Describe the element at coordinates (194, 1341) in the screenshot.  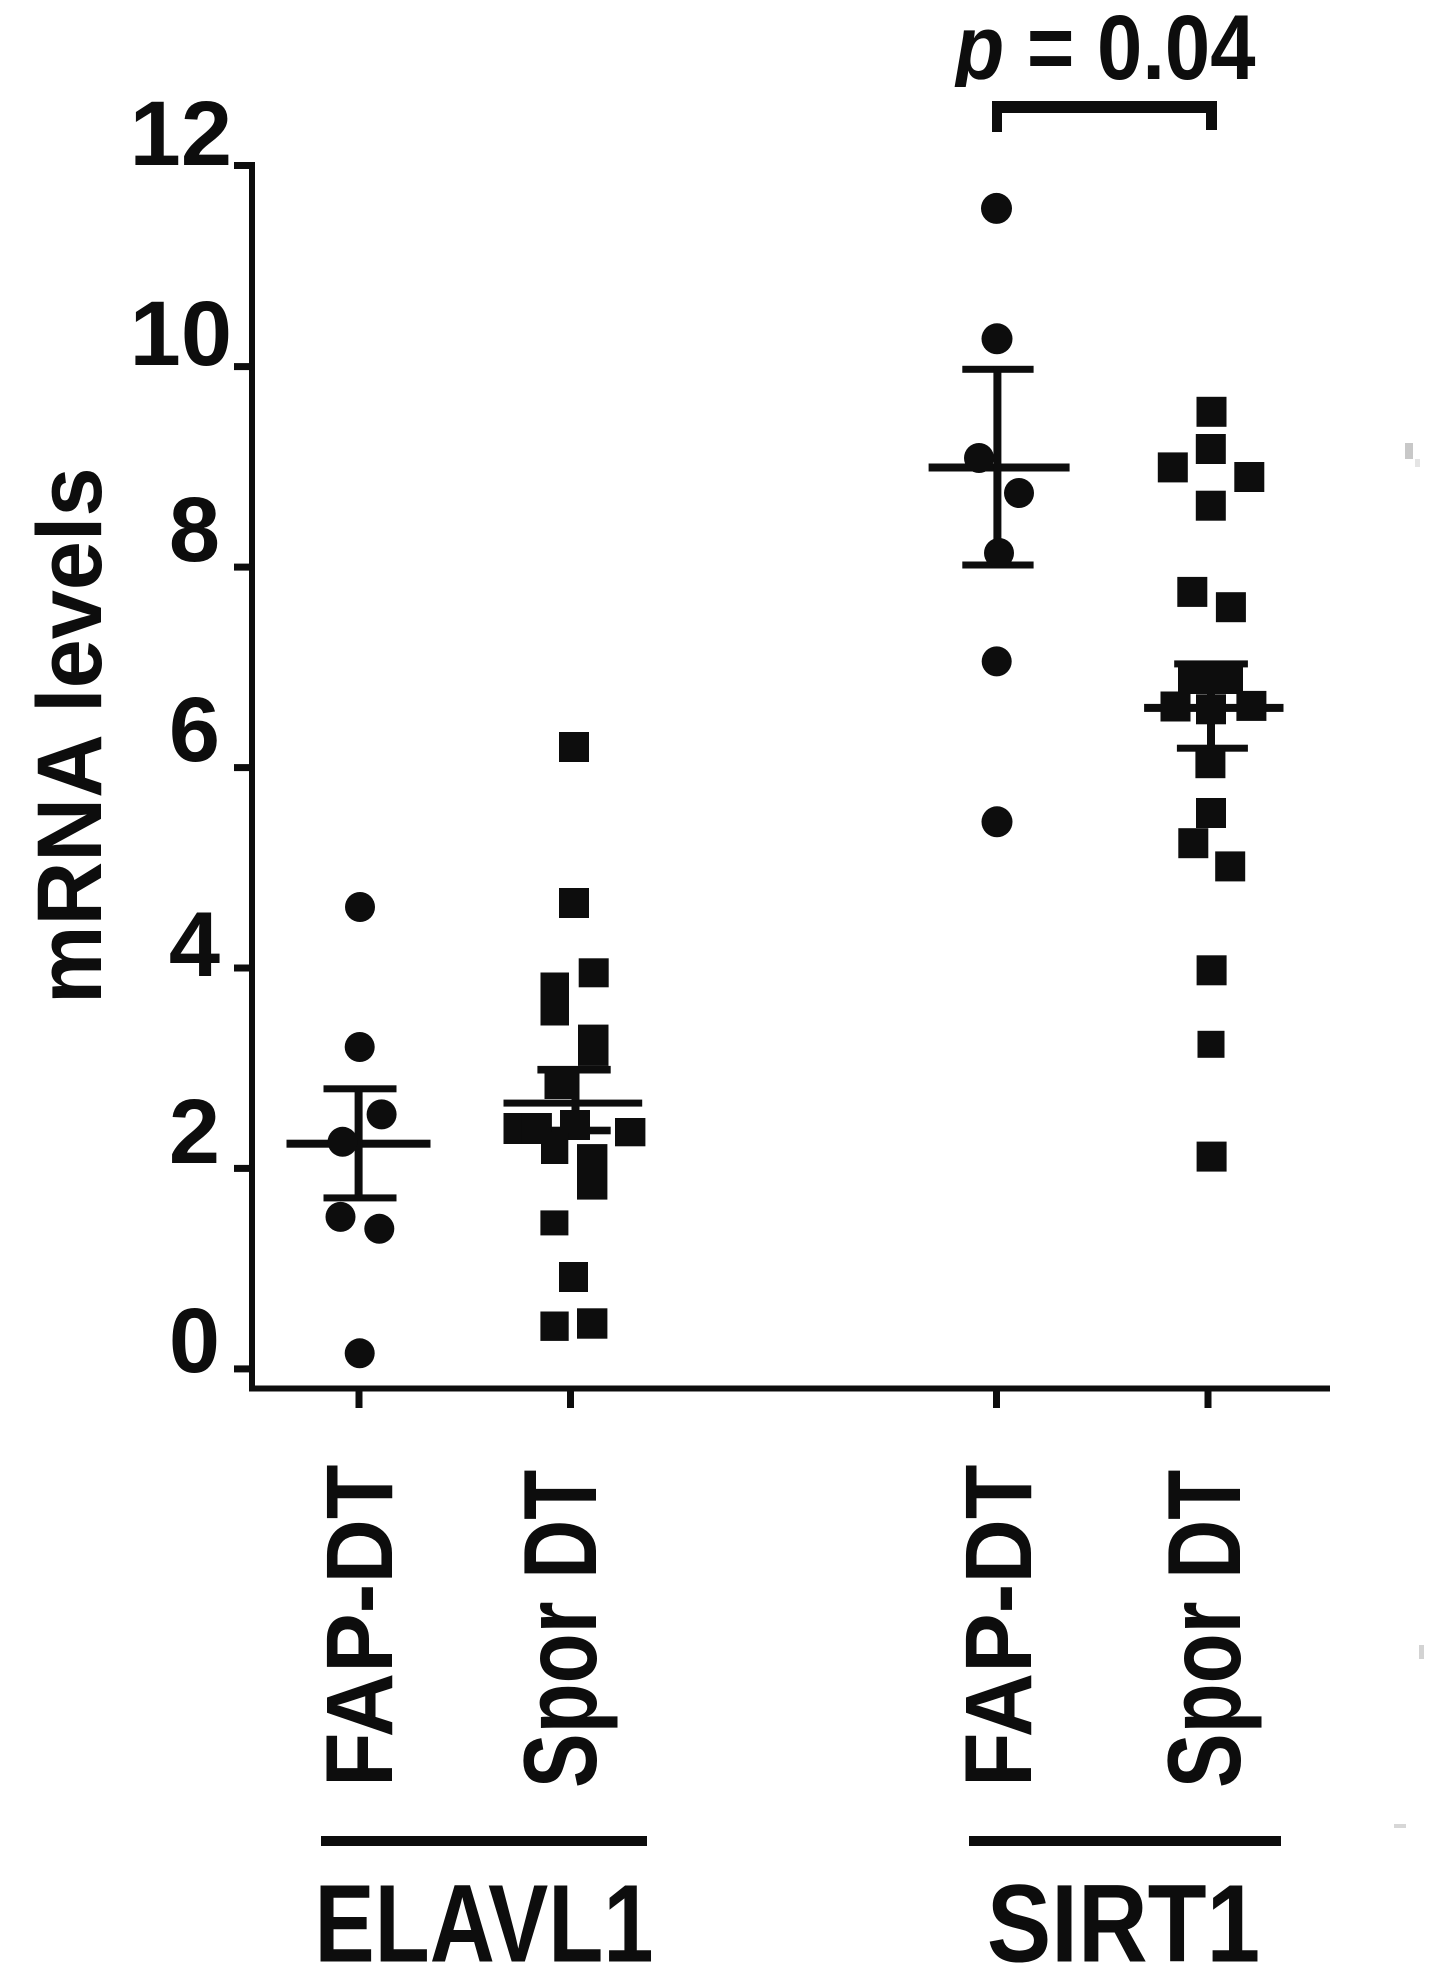
I see `svg-text: 0` at that location.